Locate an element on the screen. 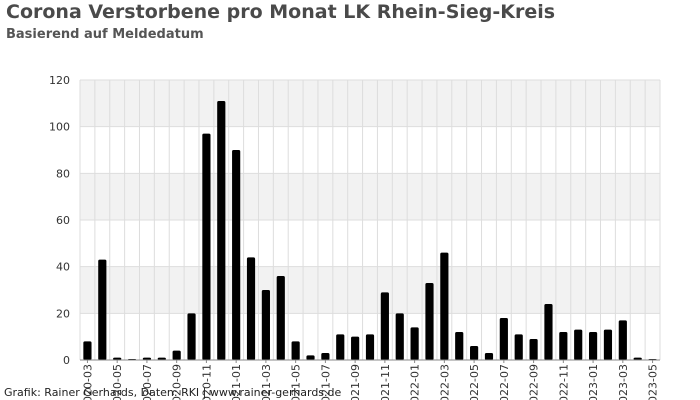 The image size is (700, 400). x-tick-label: 2021-09 is located at coordinates (355, 382).